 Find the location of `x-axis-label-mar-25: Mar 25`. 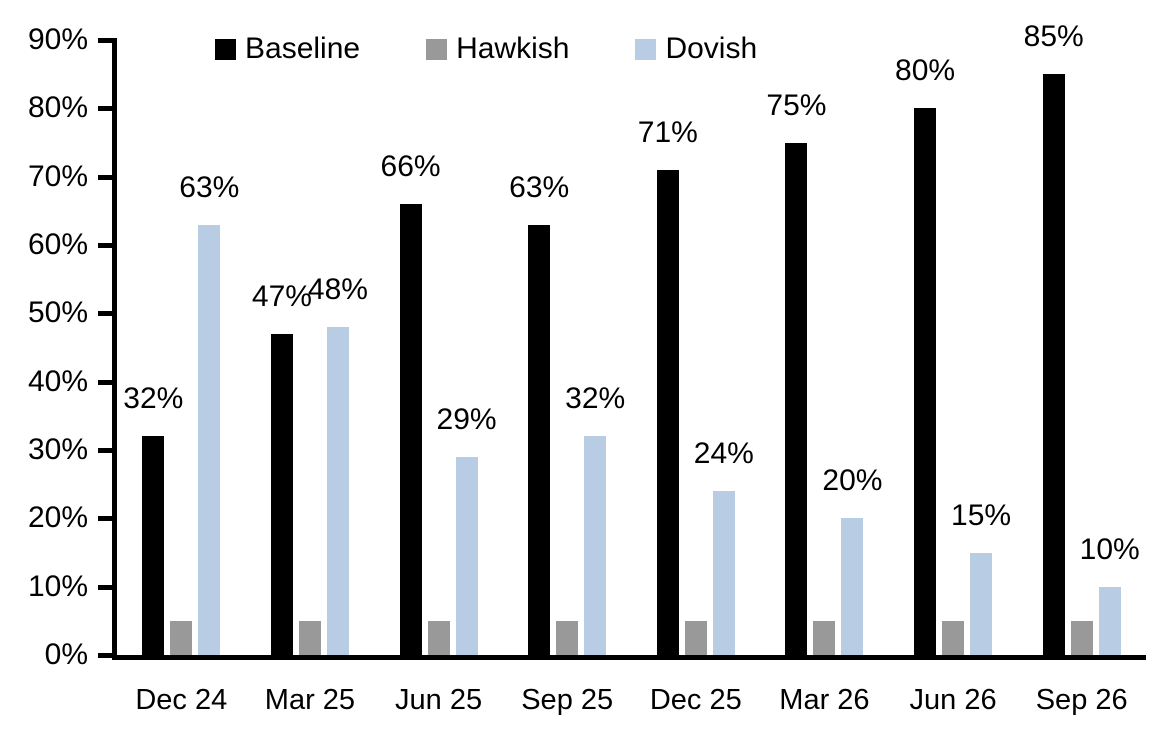

x-axis-label-mar-25: Mar 25 is located at coordinates (310, 700).